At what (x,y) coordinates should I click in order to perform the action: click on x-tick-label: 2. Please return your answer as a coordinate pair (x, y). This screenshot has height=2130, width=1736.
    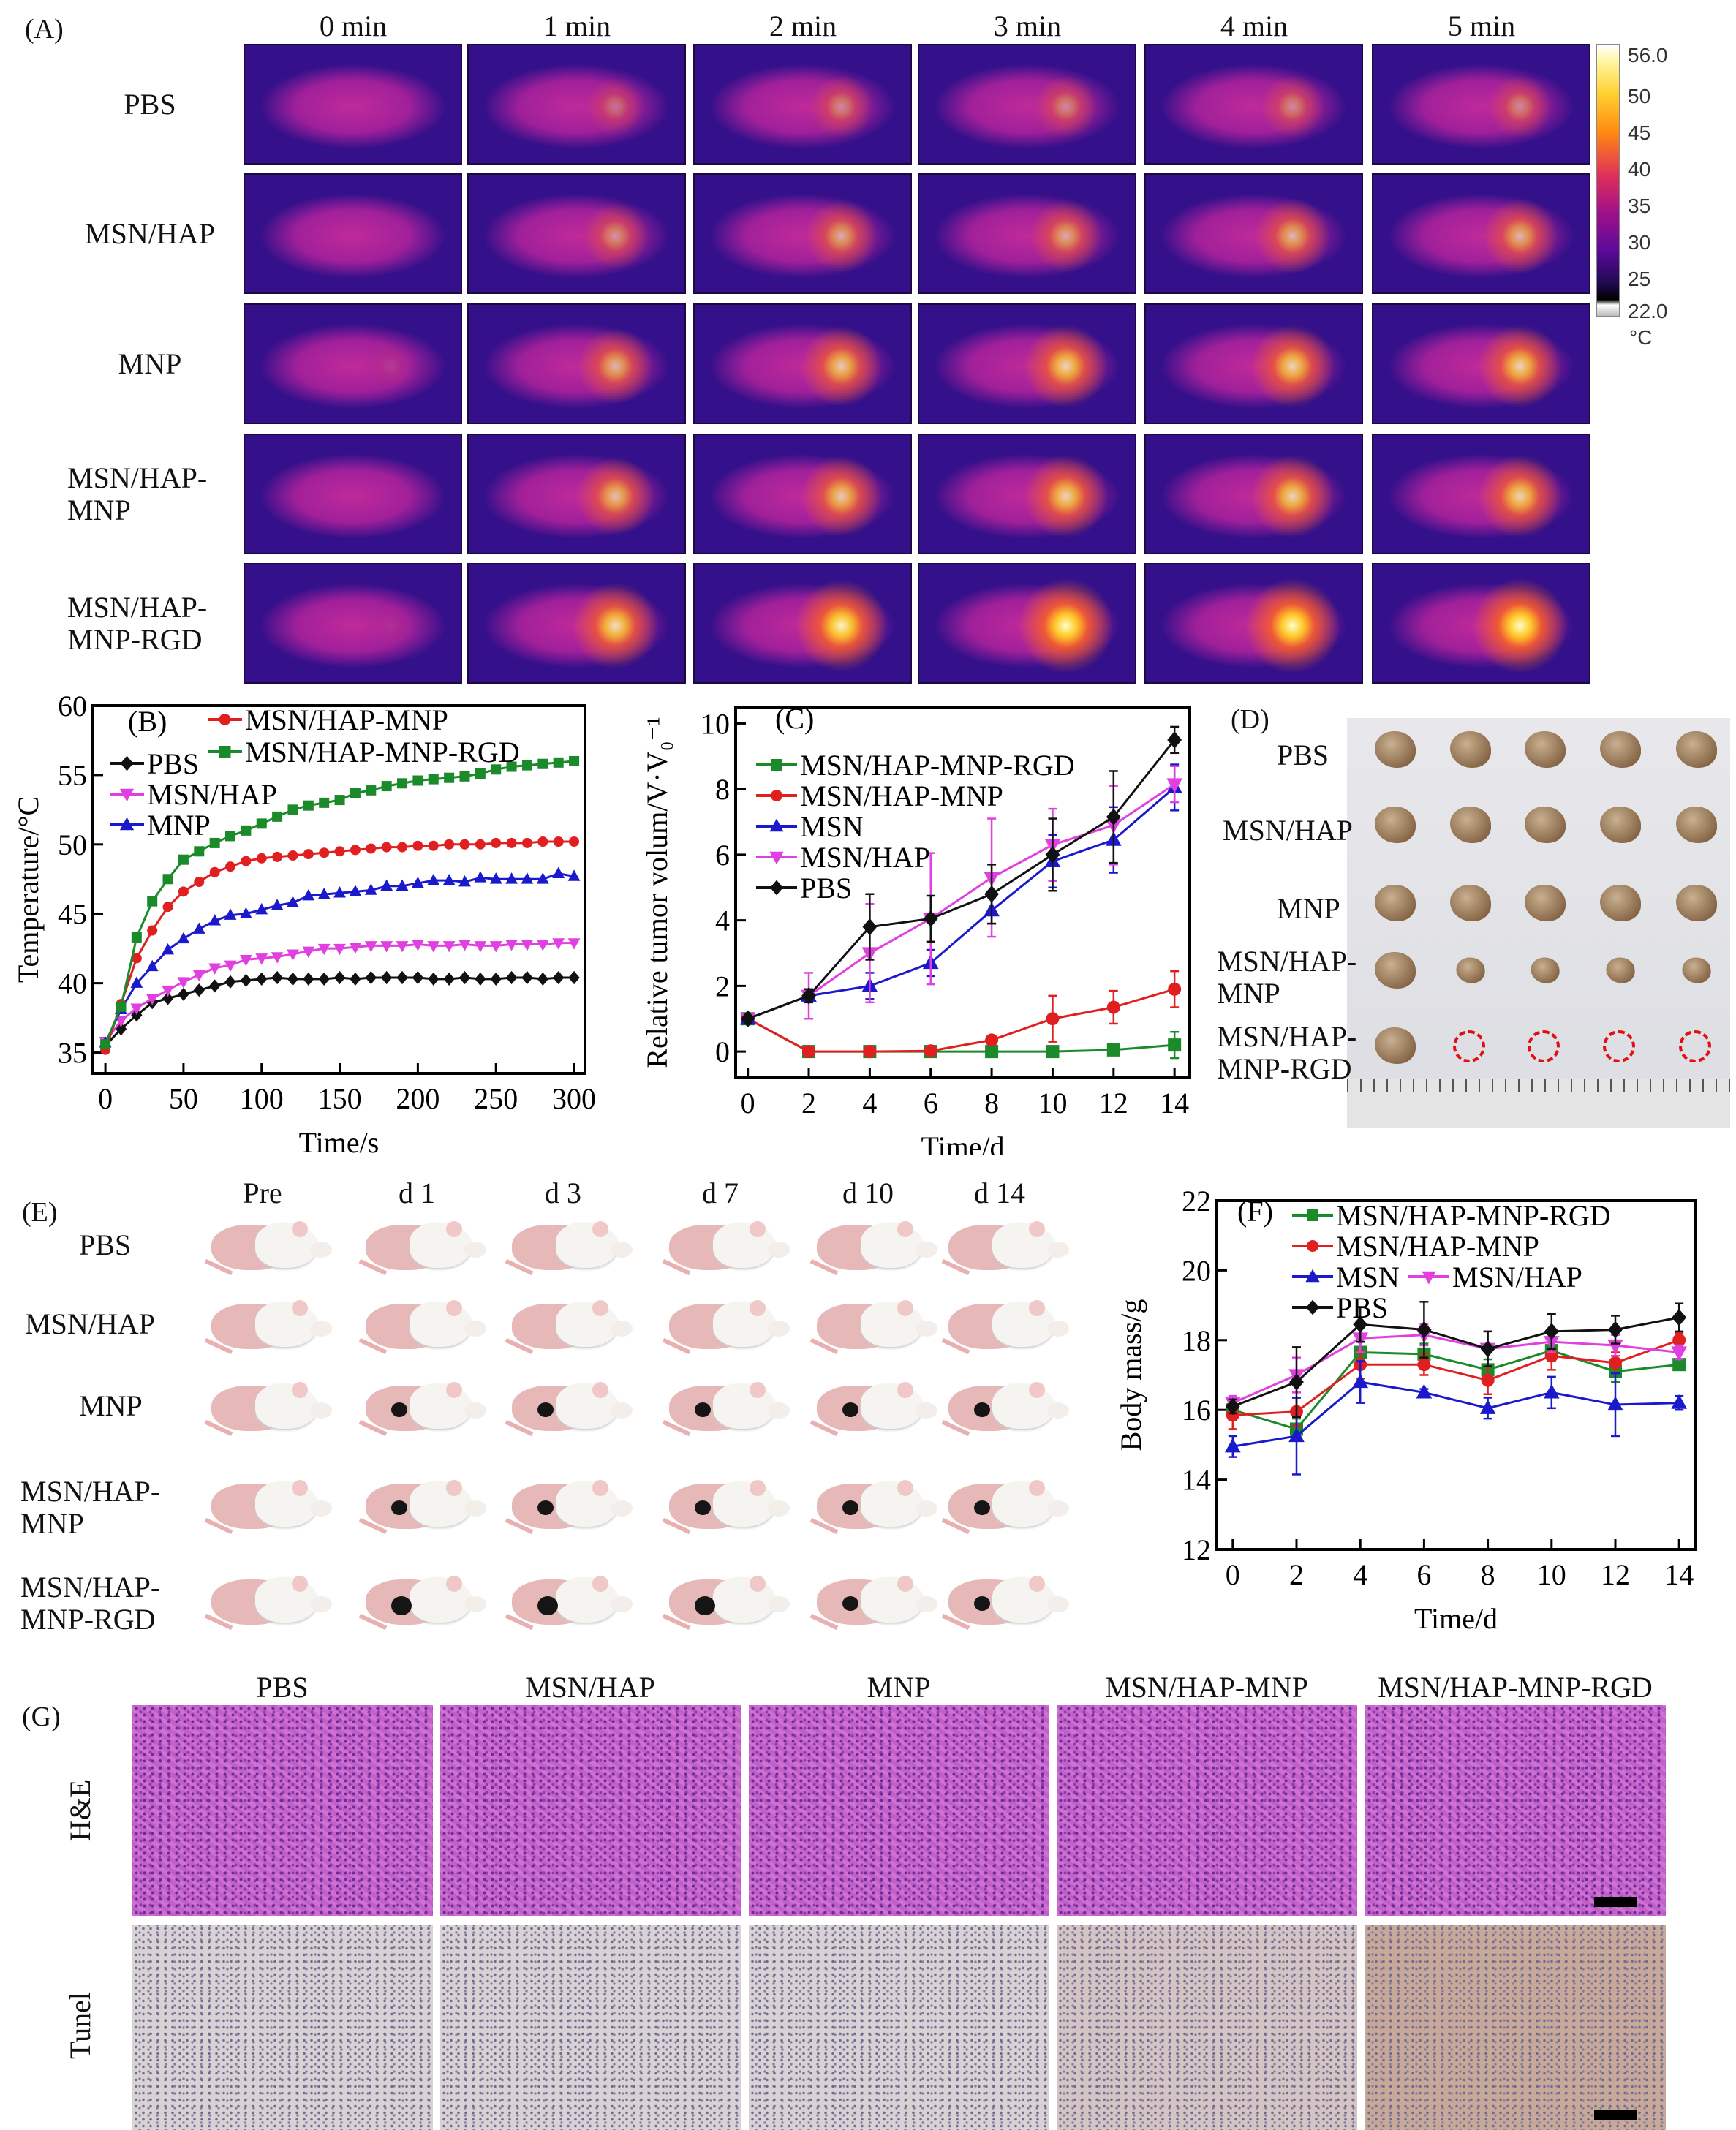
    Looking at the image, I should click on (808, 1103).